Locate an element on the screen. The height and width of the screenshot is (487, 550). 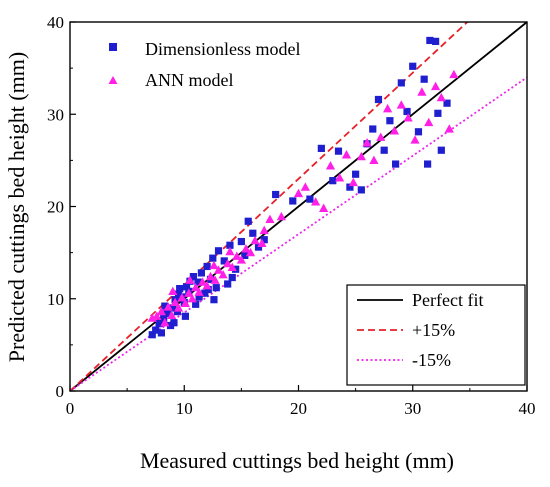
y-tick-label-0: 0 is located at coordinates (60, 391).